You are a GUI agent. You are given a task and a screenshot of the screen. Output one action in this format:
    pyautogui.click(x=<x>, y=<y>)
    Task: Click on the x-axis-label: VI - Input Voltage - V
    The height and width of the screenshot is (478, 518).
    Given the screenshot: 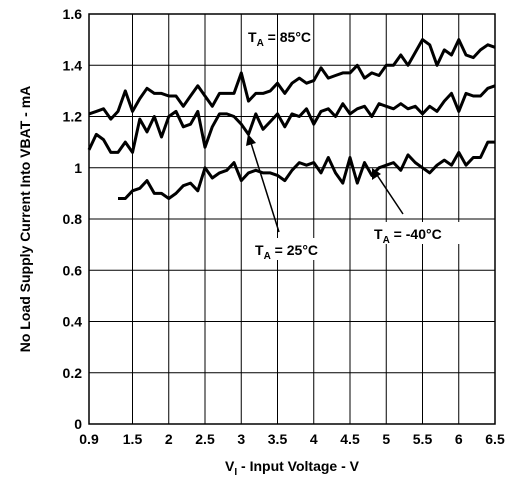 What is the action you would take?
    pyautogui.click(x=292, y=468)
    